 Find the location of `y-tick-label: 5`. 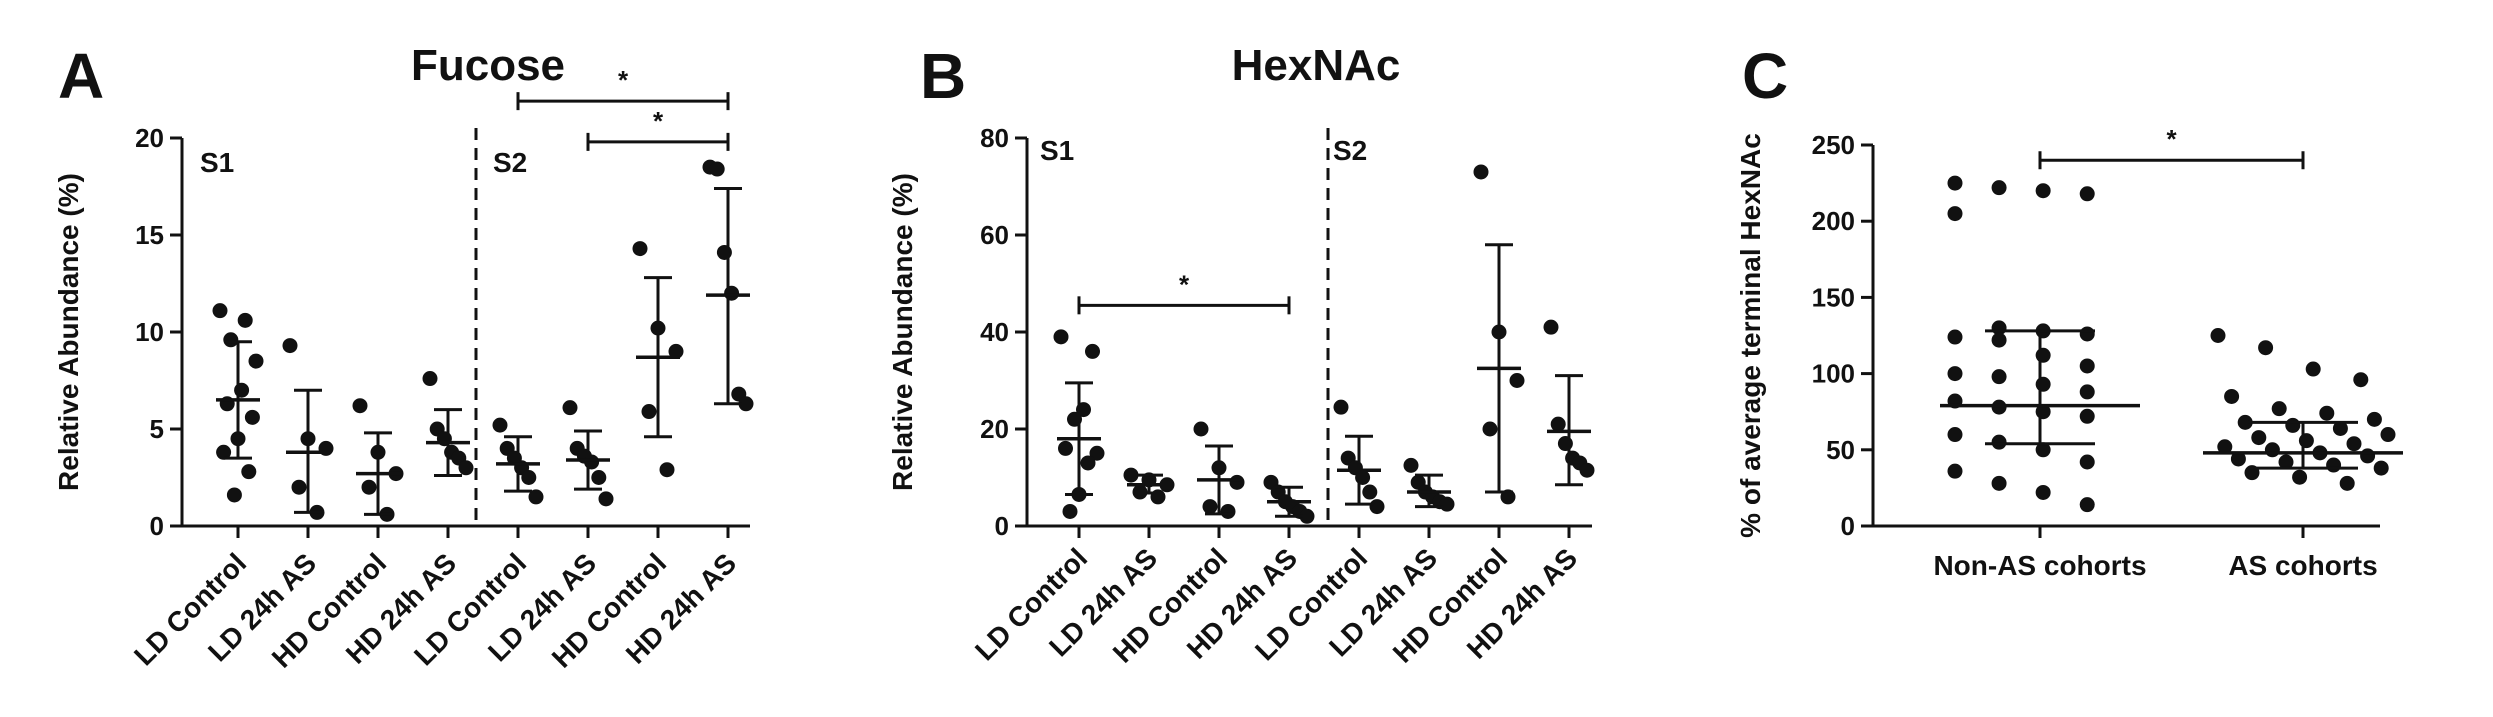

y-tick-label: 5 is located at coordinates (157, 429).